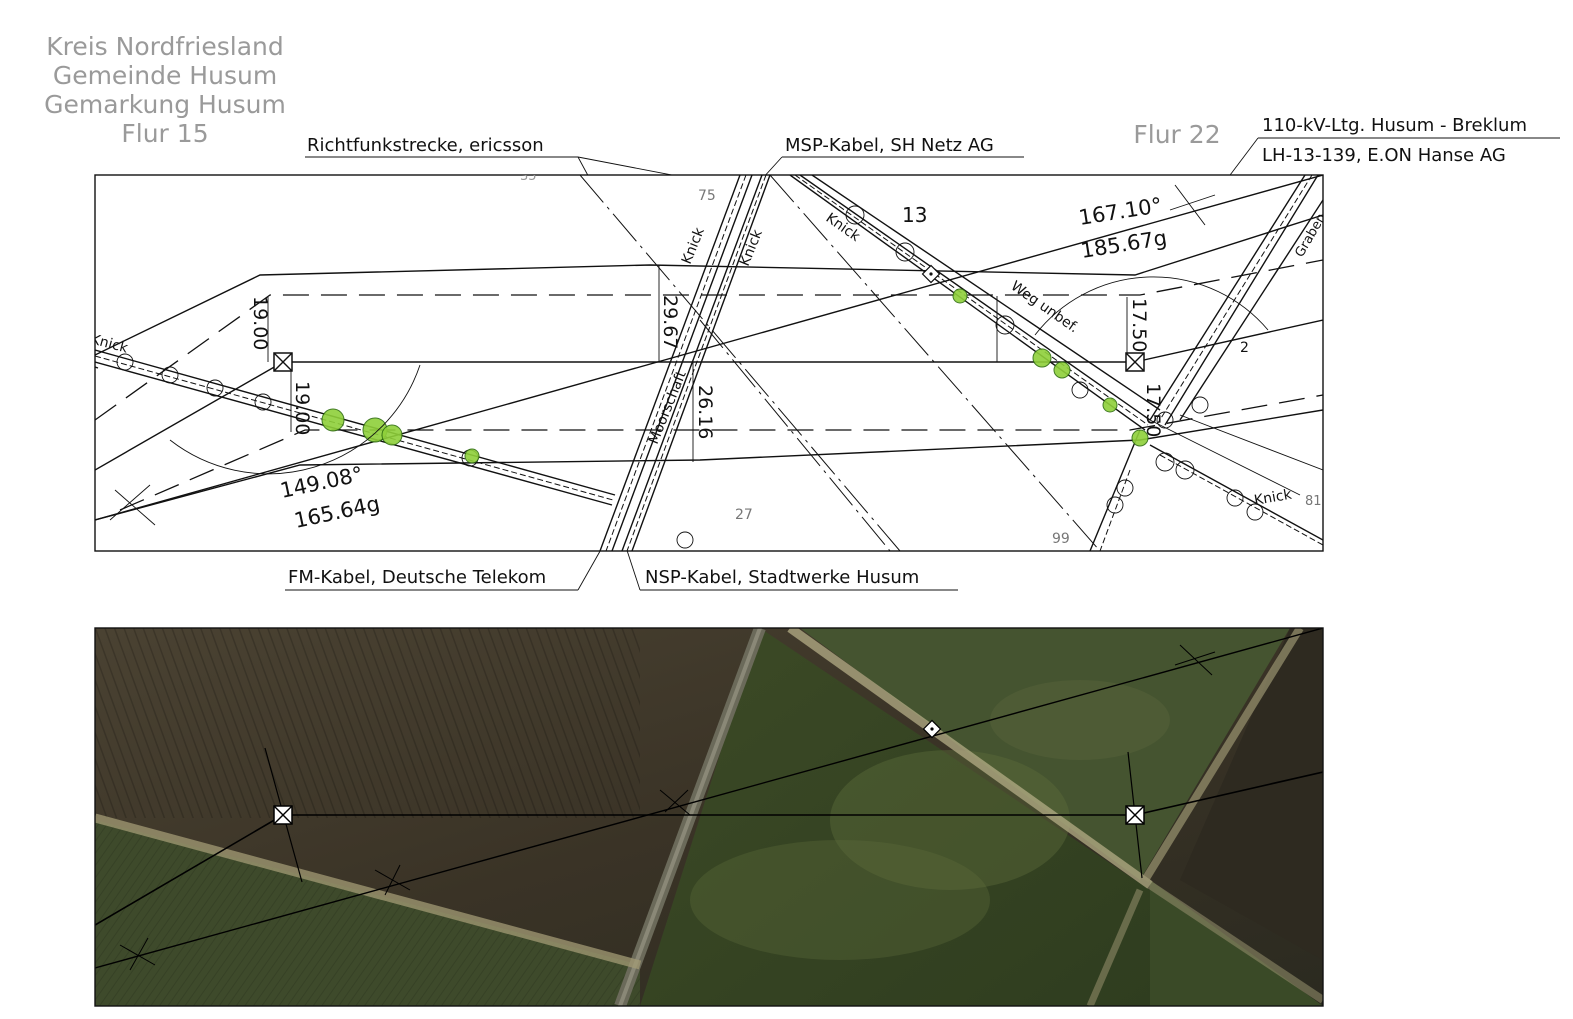  Describe the element at coordinates (528, 176) in the screenshot. I see `parcel-35: 35` at that location.